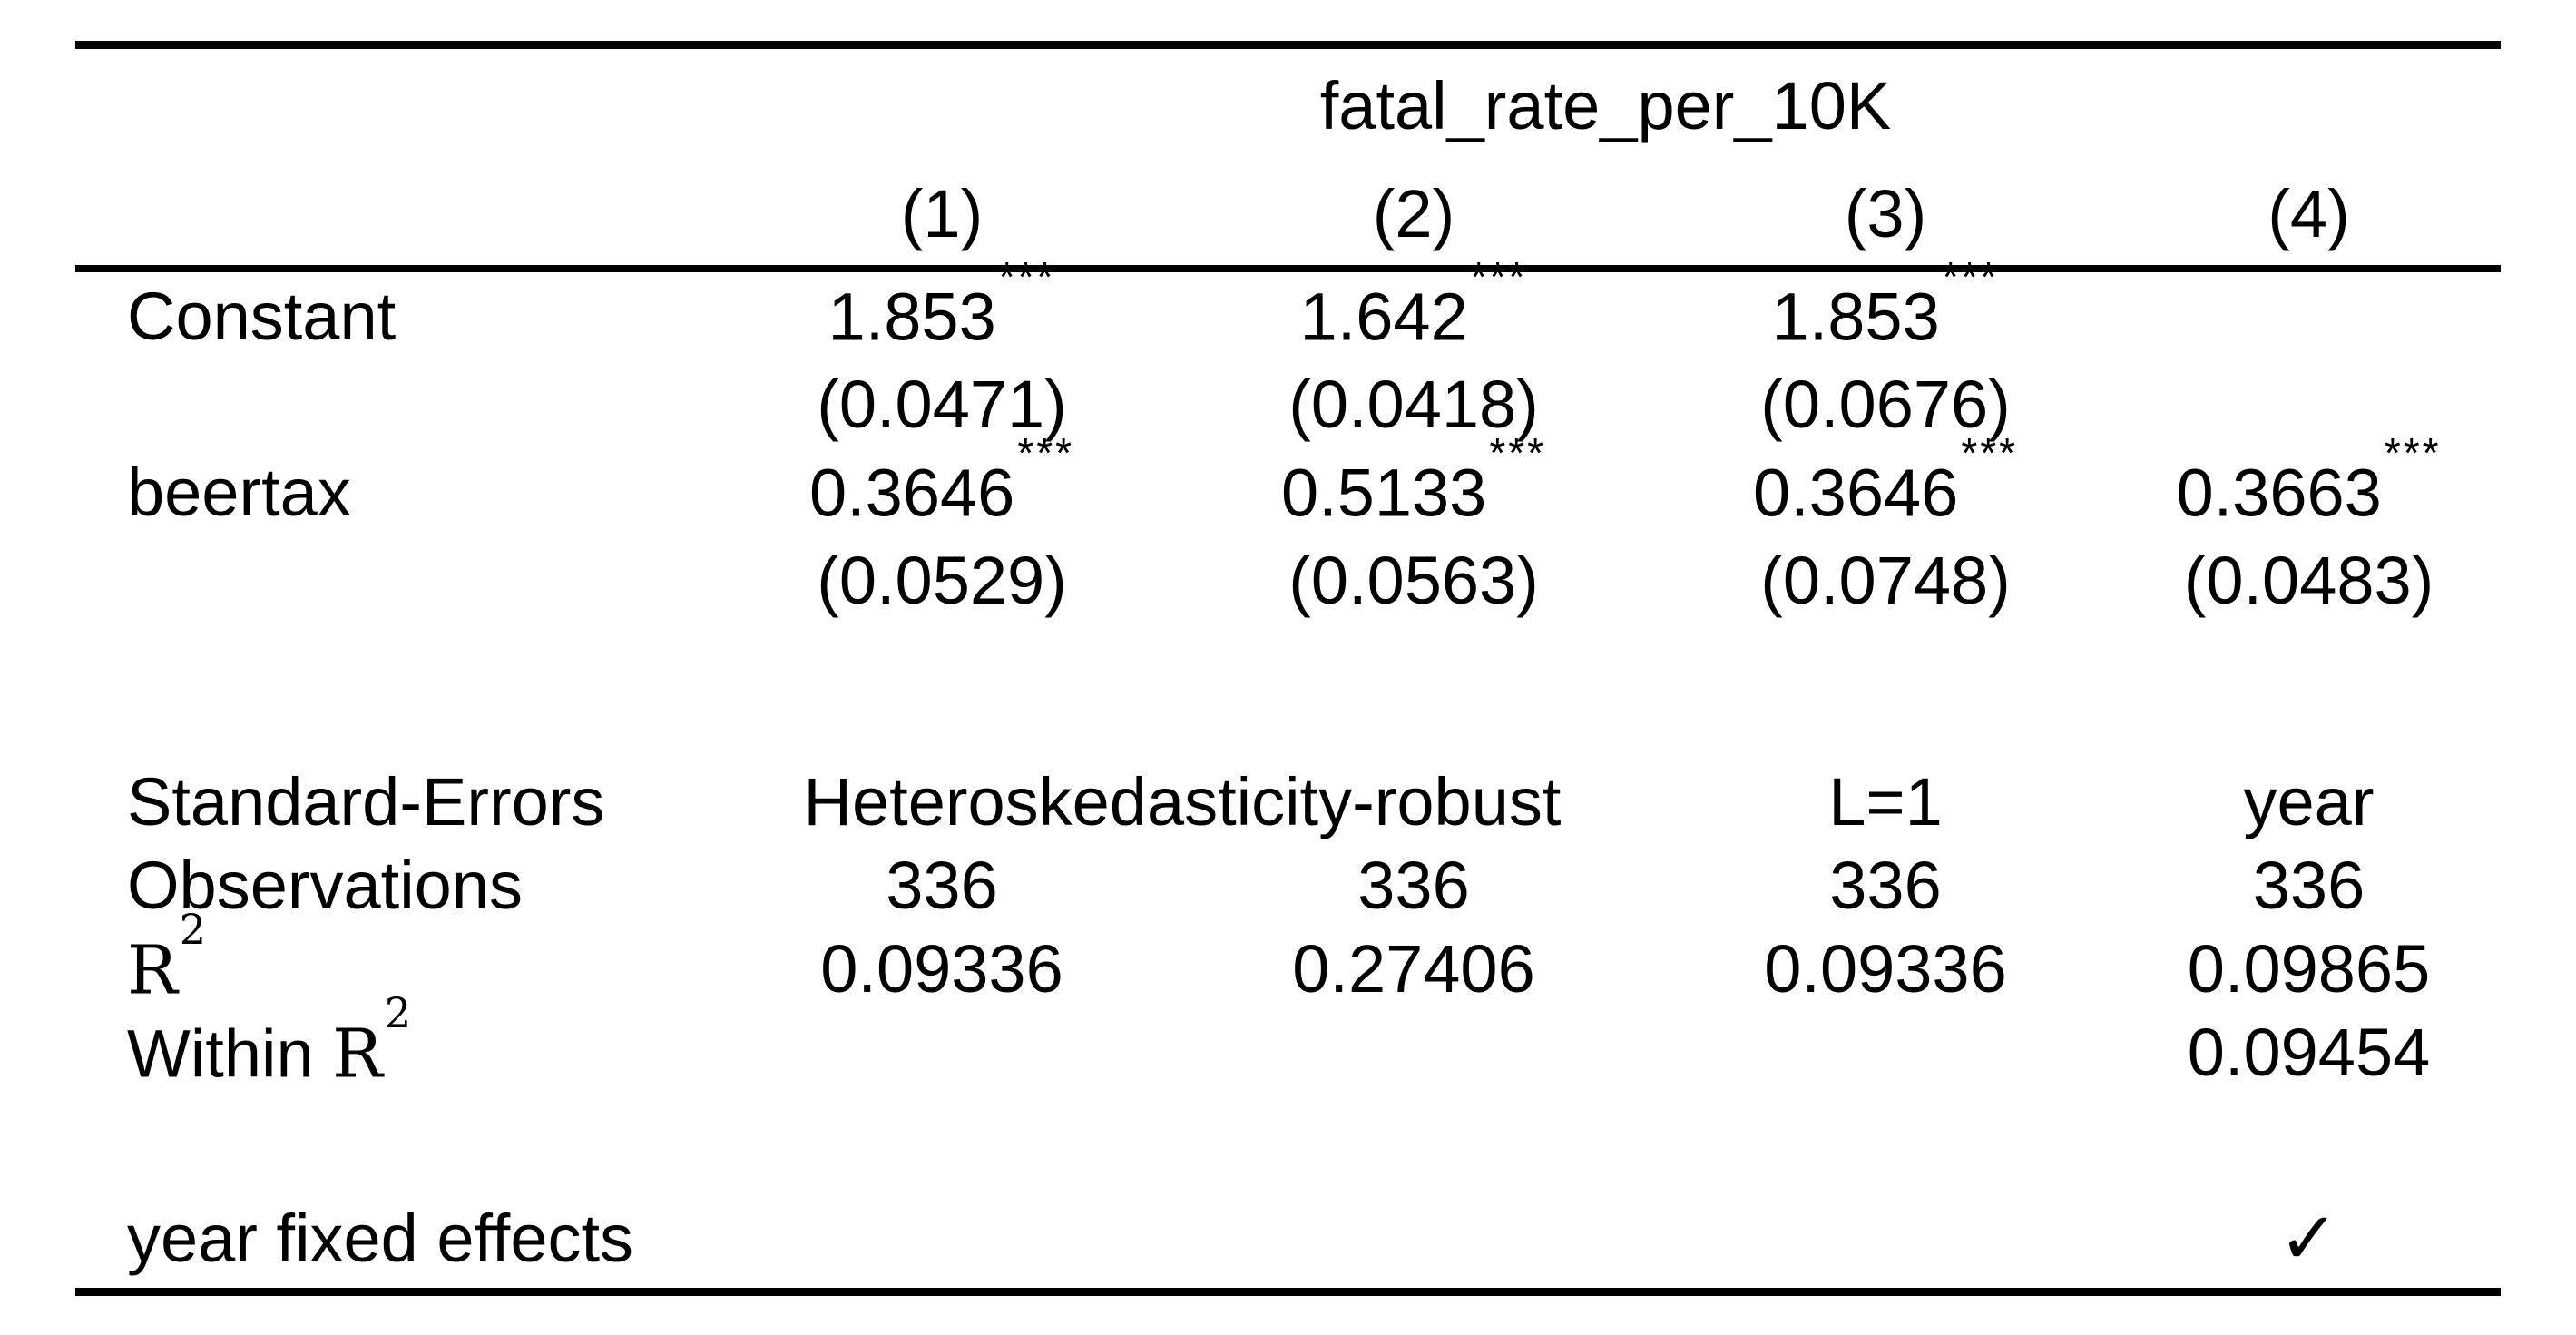 This screenshot has width=2576, height=1335. I want to click on row-label-constant: Constant, so click(262, 316).